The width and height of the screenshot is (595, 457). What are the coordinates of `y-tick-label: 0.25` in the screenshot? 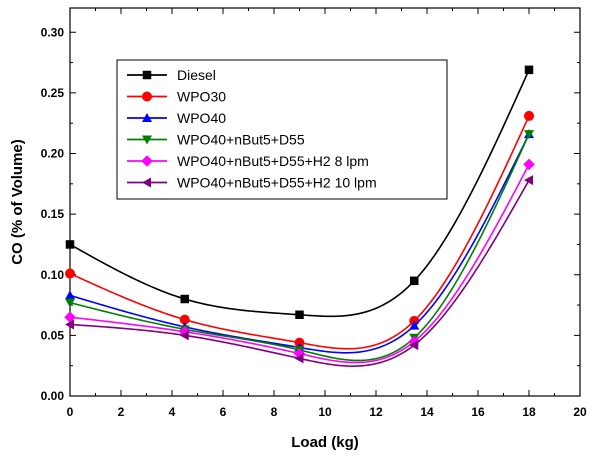 It's located at (53, 93).